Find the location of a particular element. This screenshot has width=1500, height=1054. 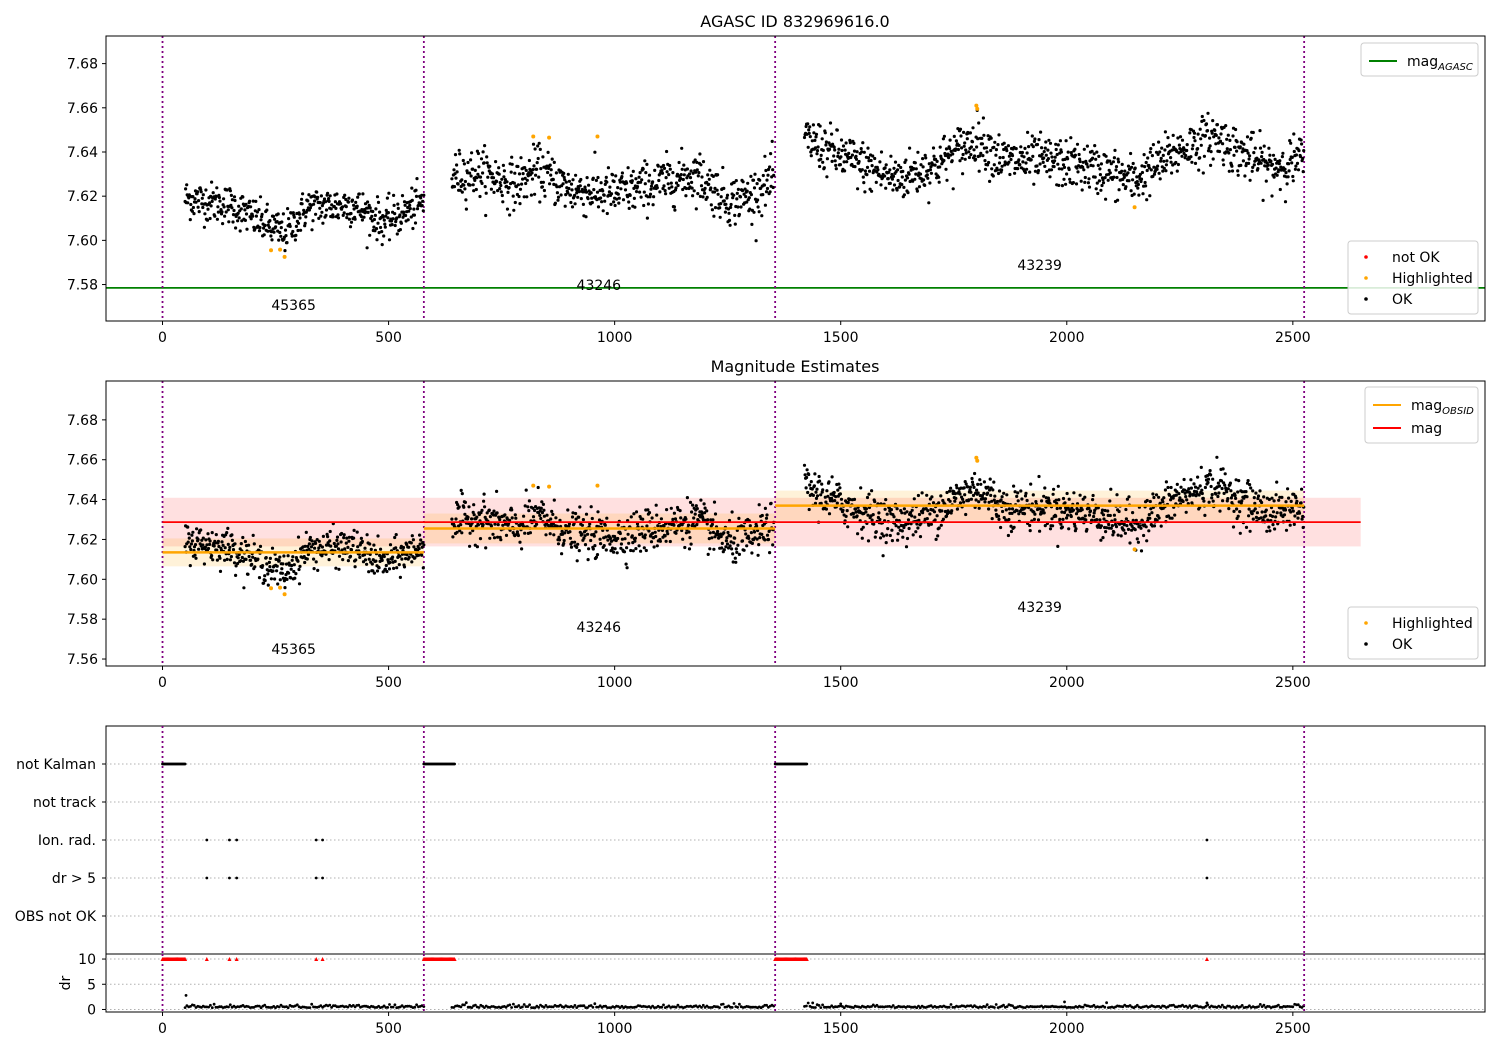

flags-row-label: dr > 5 is located at coordinates (74, 879).